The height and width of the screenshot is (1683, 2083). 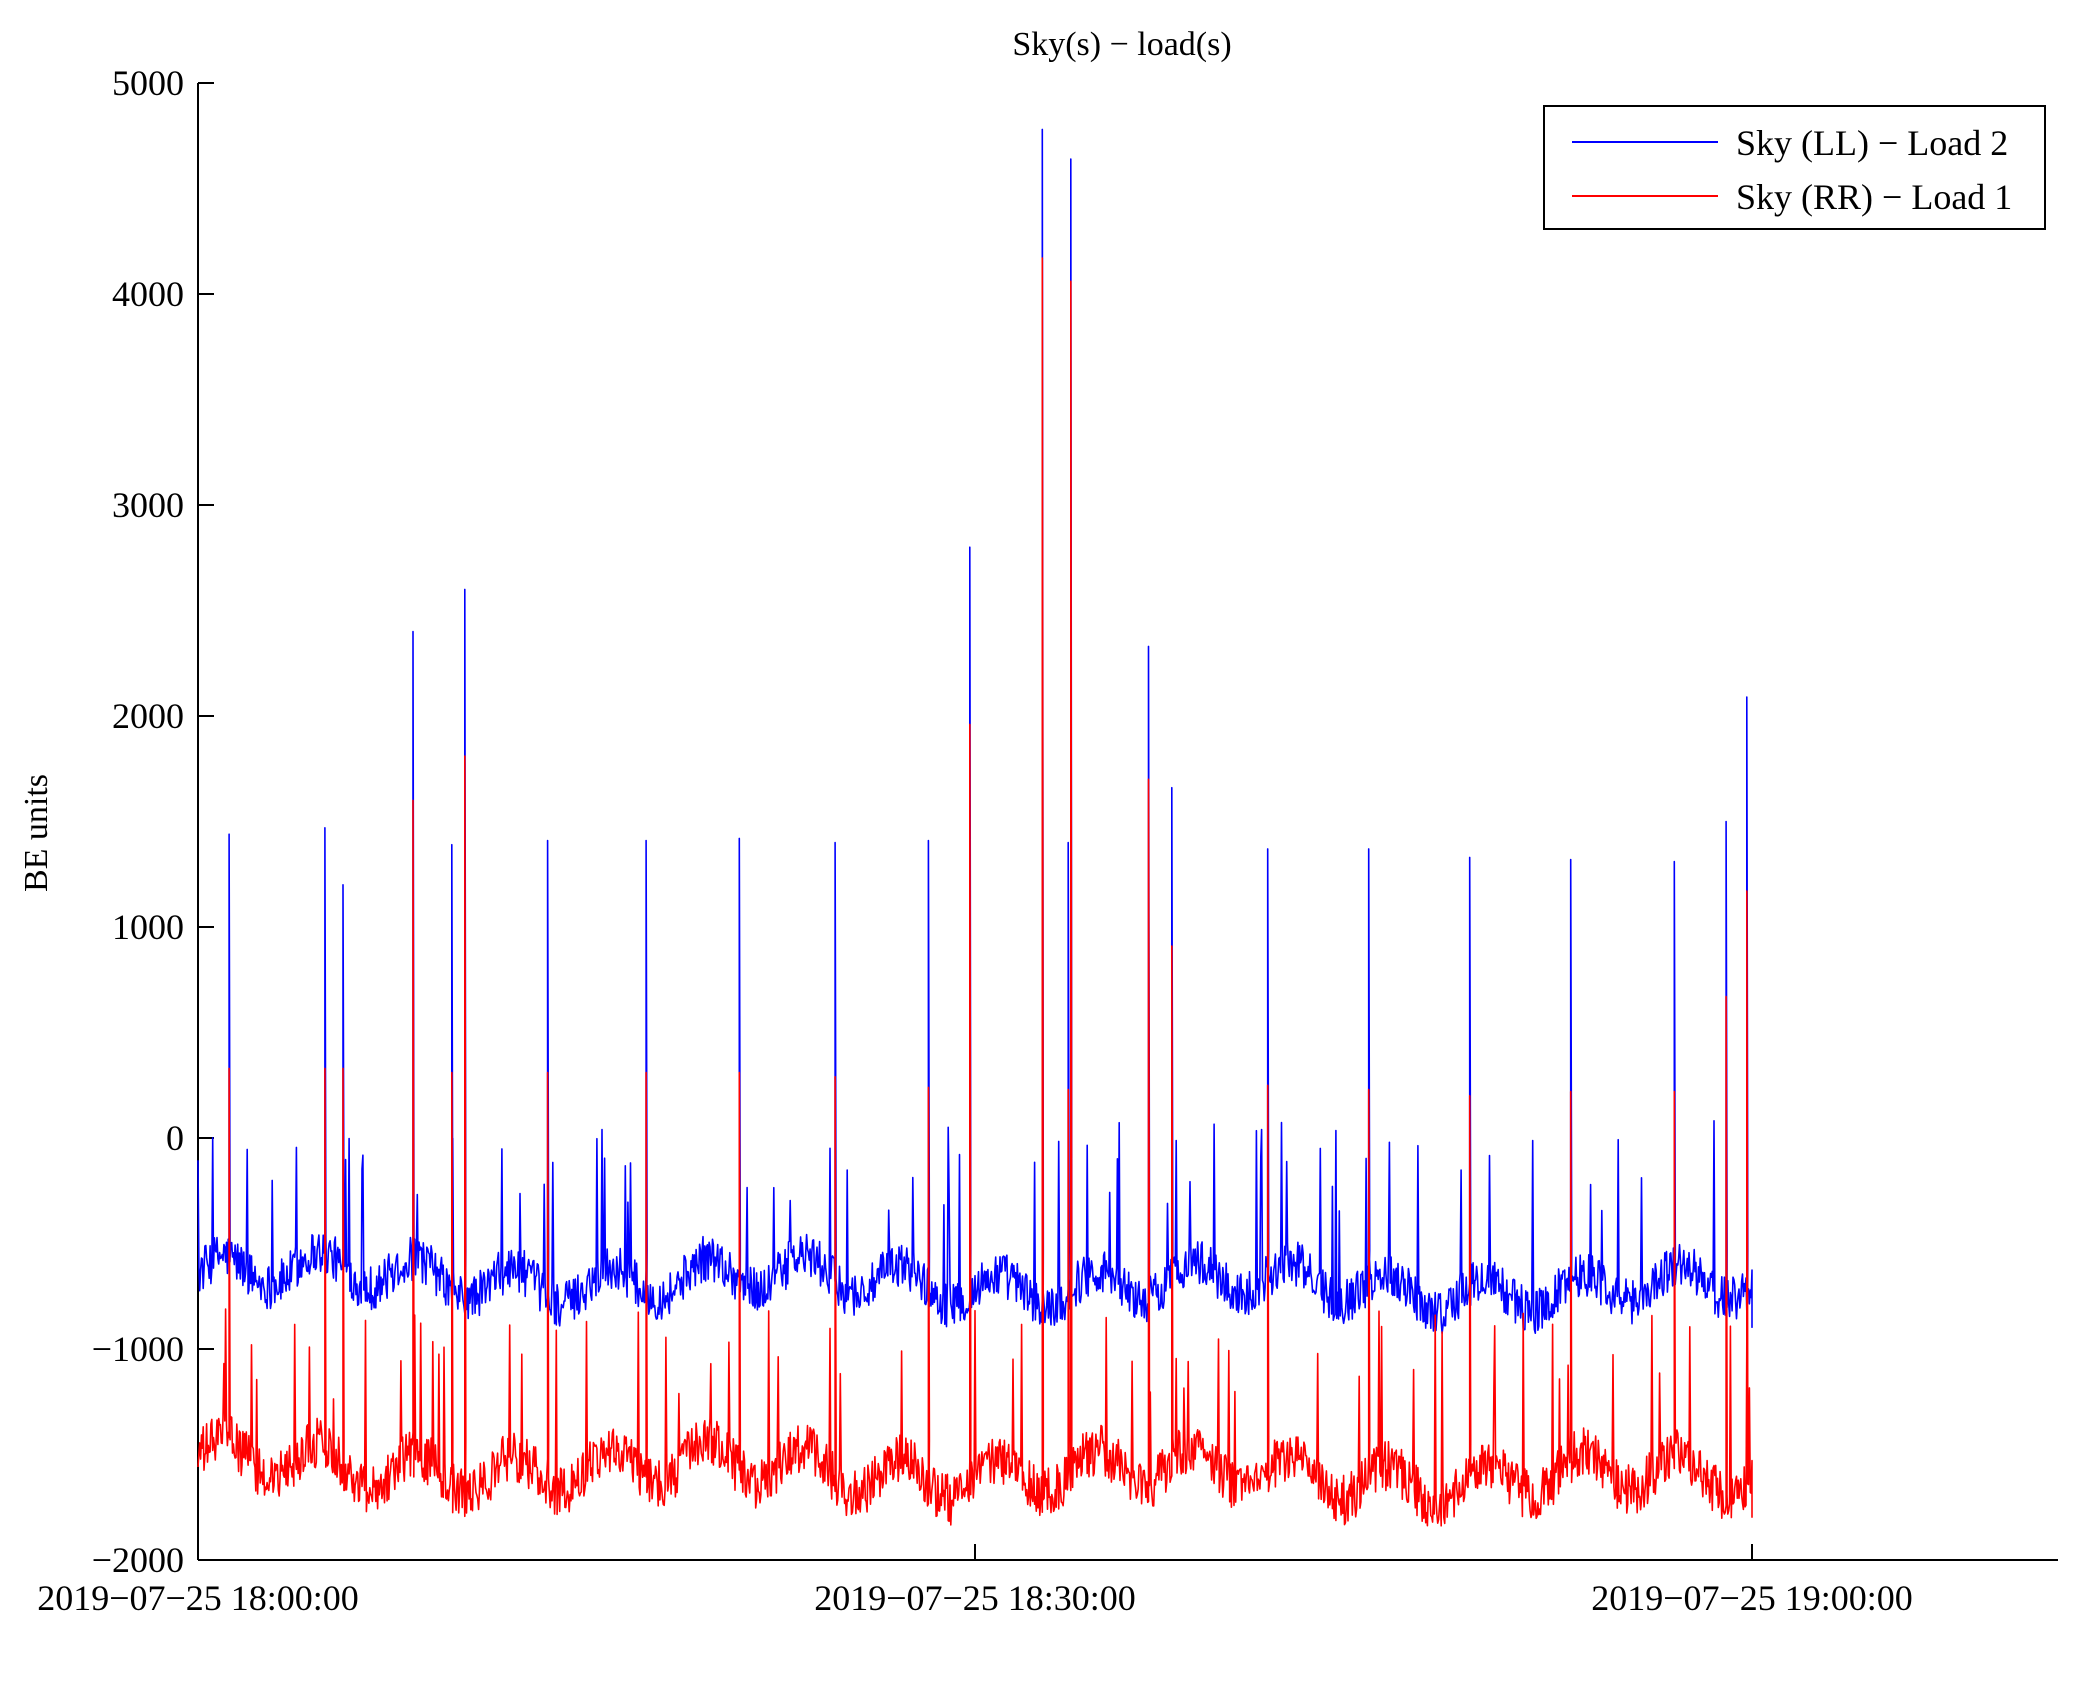 I want to click on y-tick-label: 3000, so click(x=148, y=505).